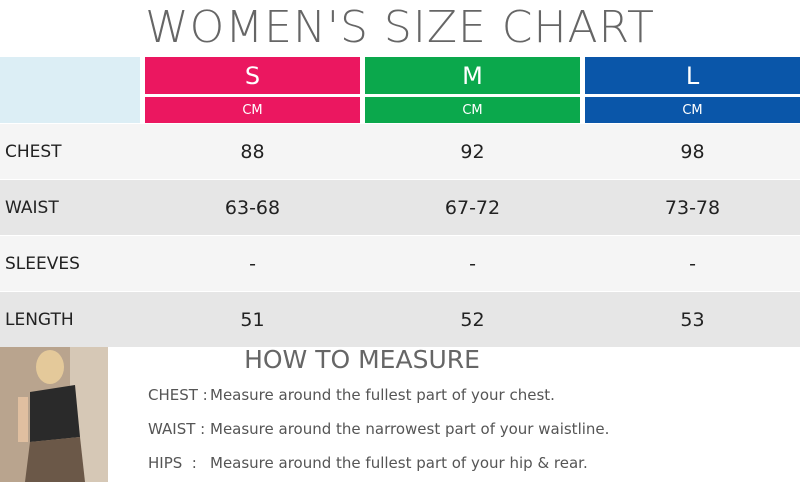 The height and width of the screenshot is (482, 800). I want to click on cell-value: 92, so click(472, 151).